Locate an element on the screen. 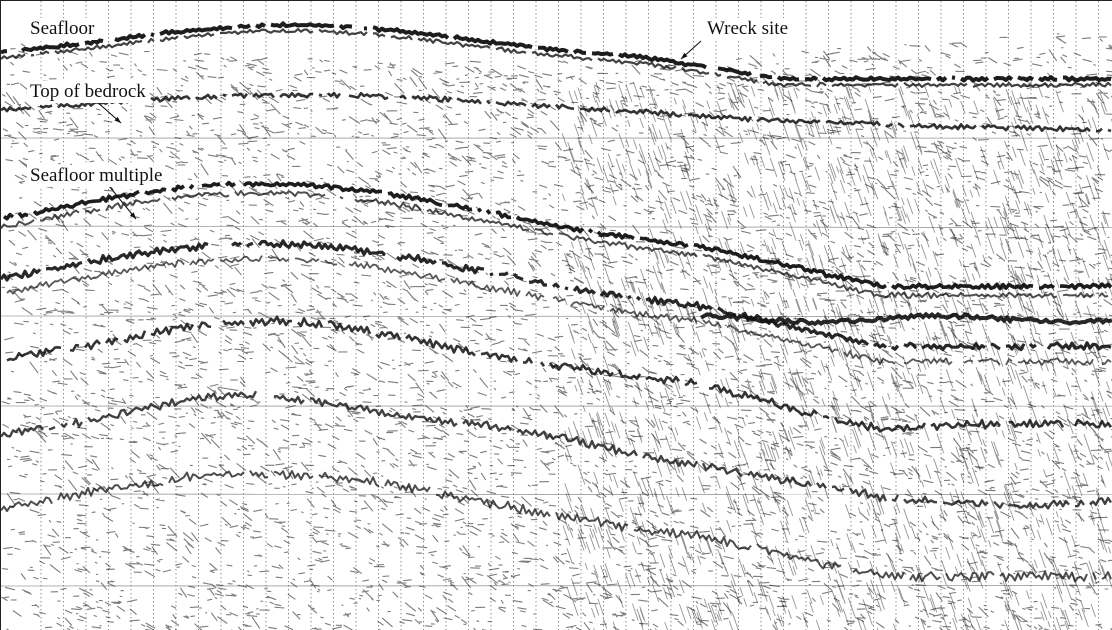 Image resolution: width=1112 pixels, height=630 pixels. seafloor-reflector-echo is located at coordinates (556, 58).